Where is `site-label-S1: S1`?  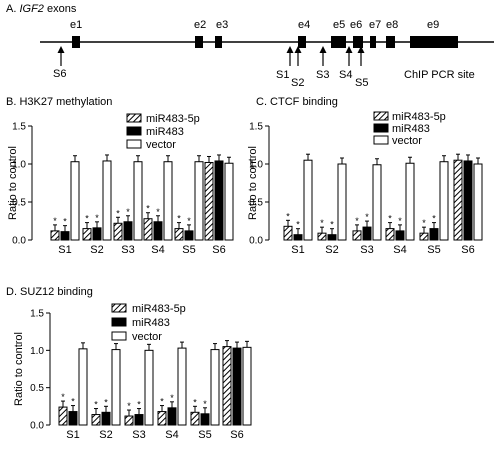
site-label-S1: S1 is located at coordinates (282, 75).